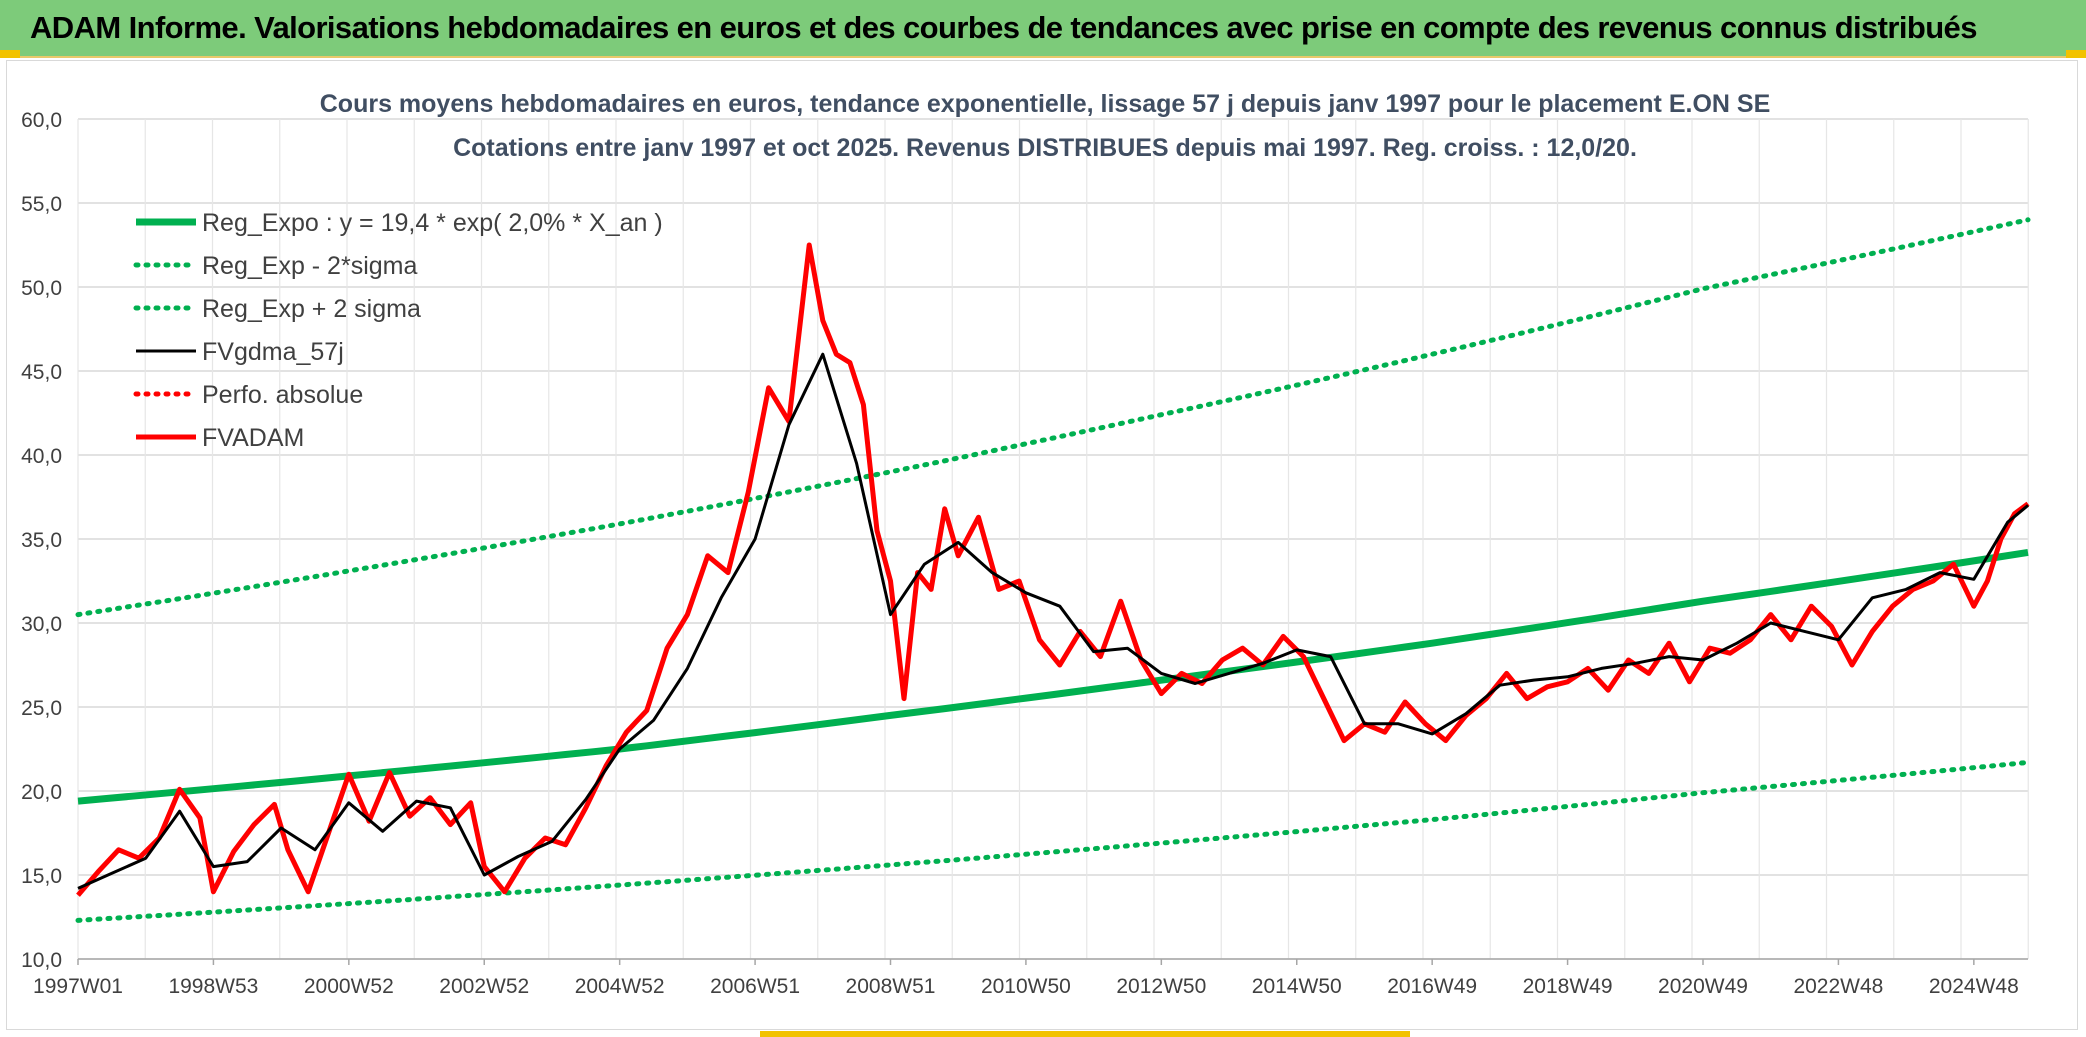 Image resolution: width=2086 pixels, height=1037 pixels. Describe the element at coordinates (309, 266) in the screenshot. I see `legend-label: Reg_Exp - 2*sigma` at that location.